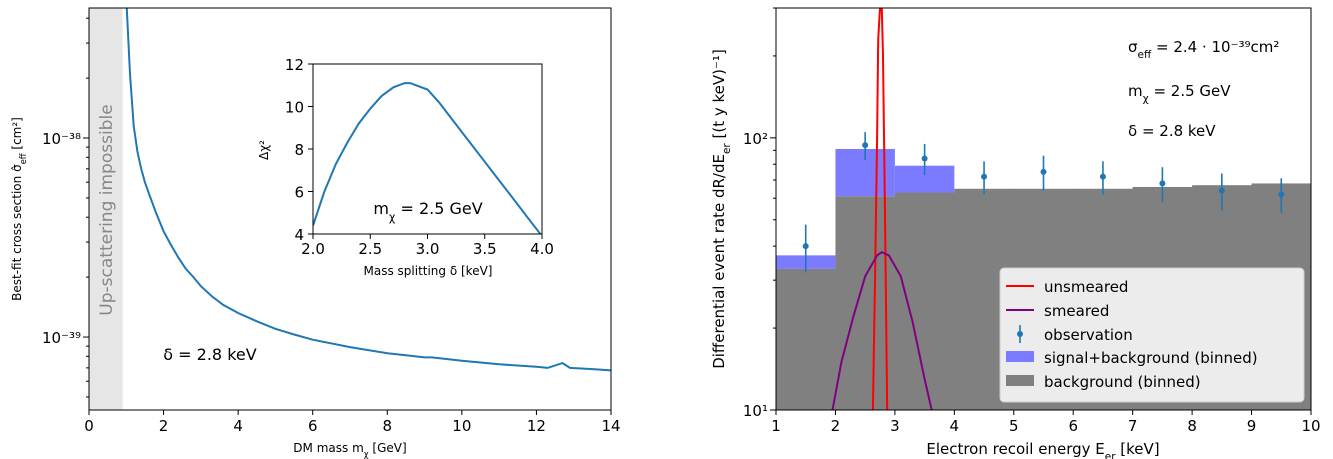  Describe the element at coordinates (755, 139) in the screenshot. I see `y-tick-label: 10²` at that location.